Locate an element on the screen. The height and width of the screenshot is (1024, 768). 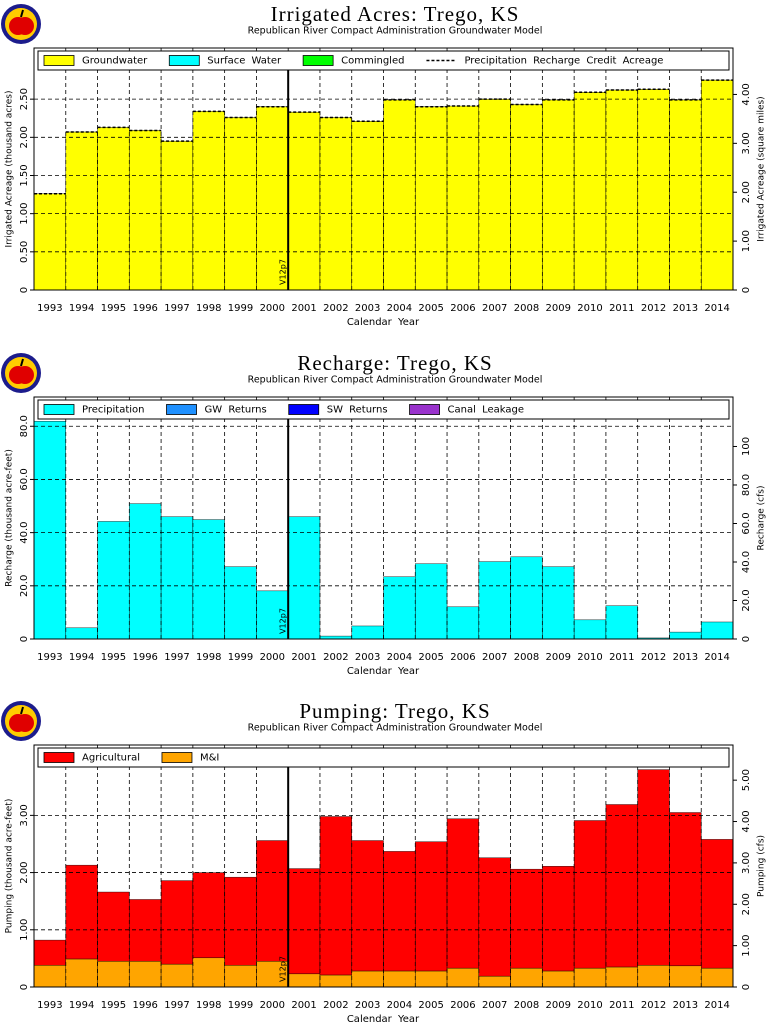
chart-title: Irrigated Acres: Trego, KS is located at coordinates (395, 14).